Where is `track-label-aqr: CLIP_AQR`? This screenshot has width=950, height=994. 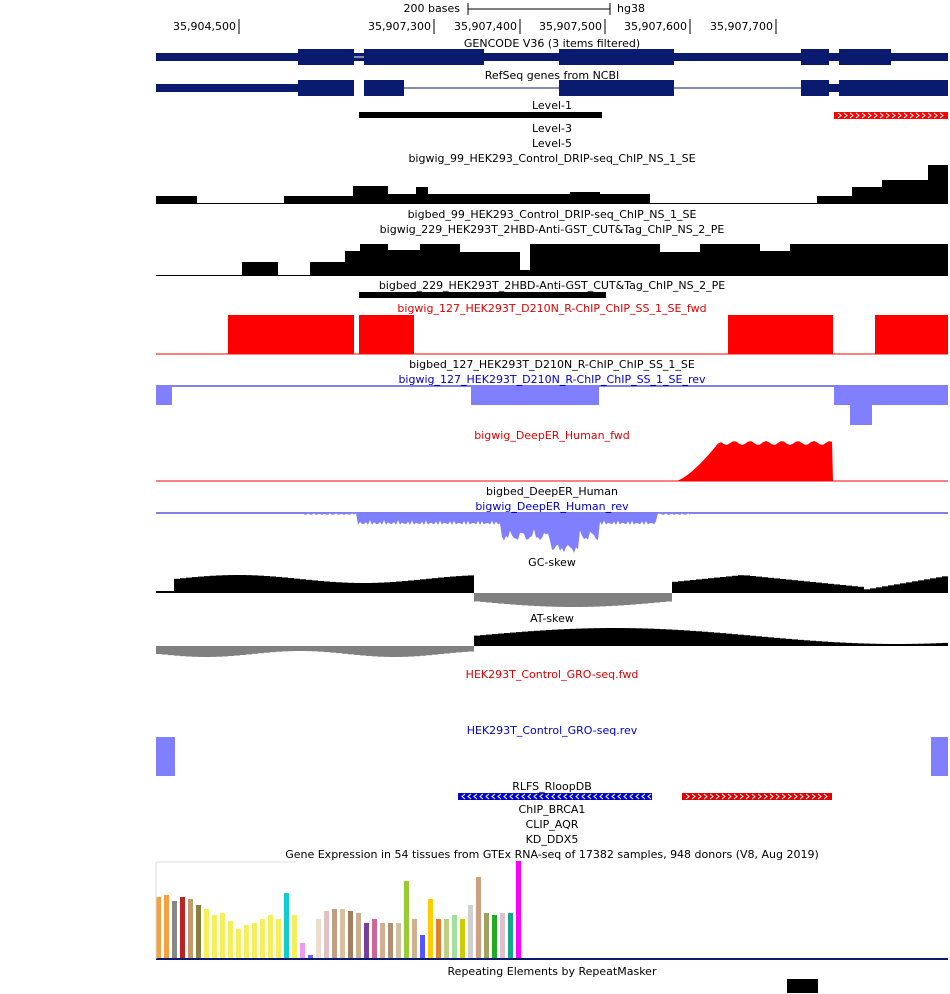 track-label-aqr: CLIP_AQR is located at coordinates (552, 824).